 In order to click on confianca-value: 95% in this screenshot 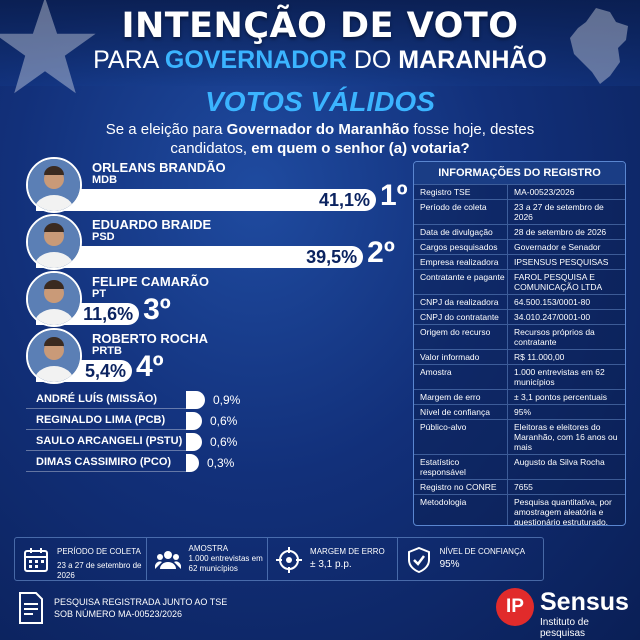, I will do `click(449, 564)`.